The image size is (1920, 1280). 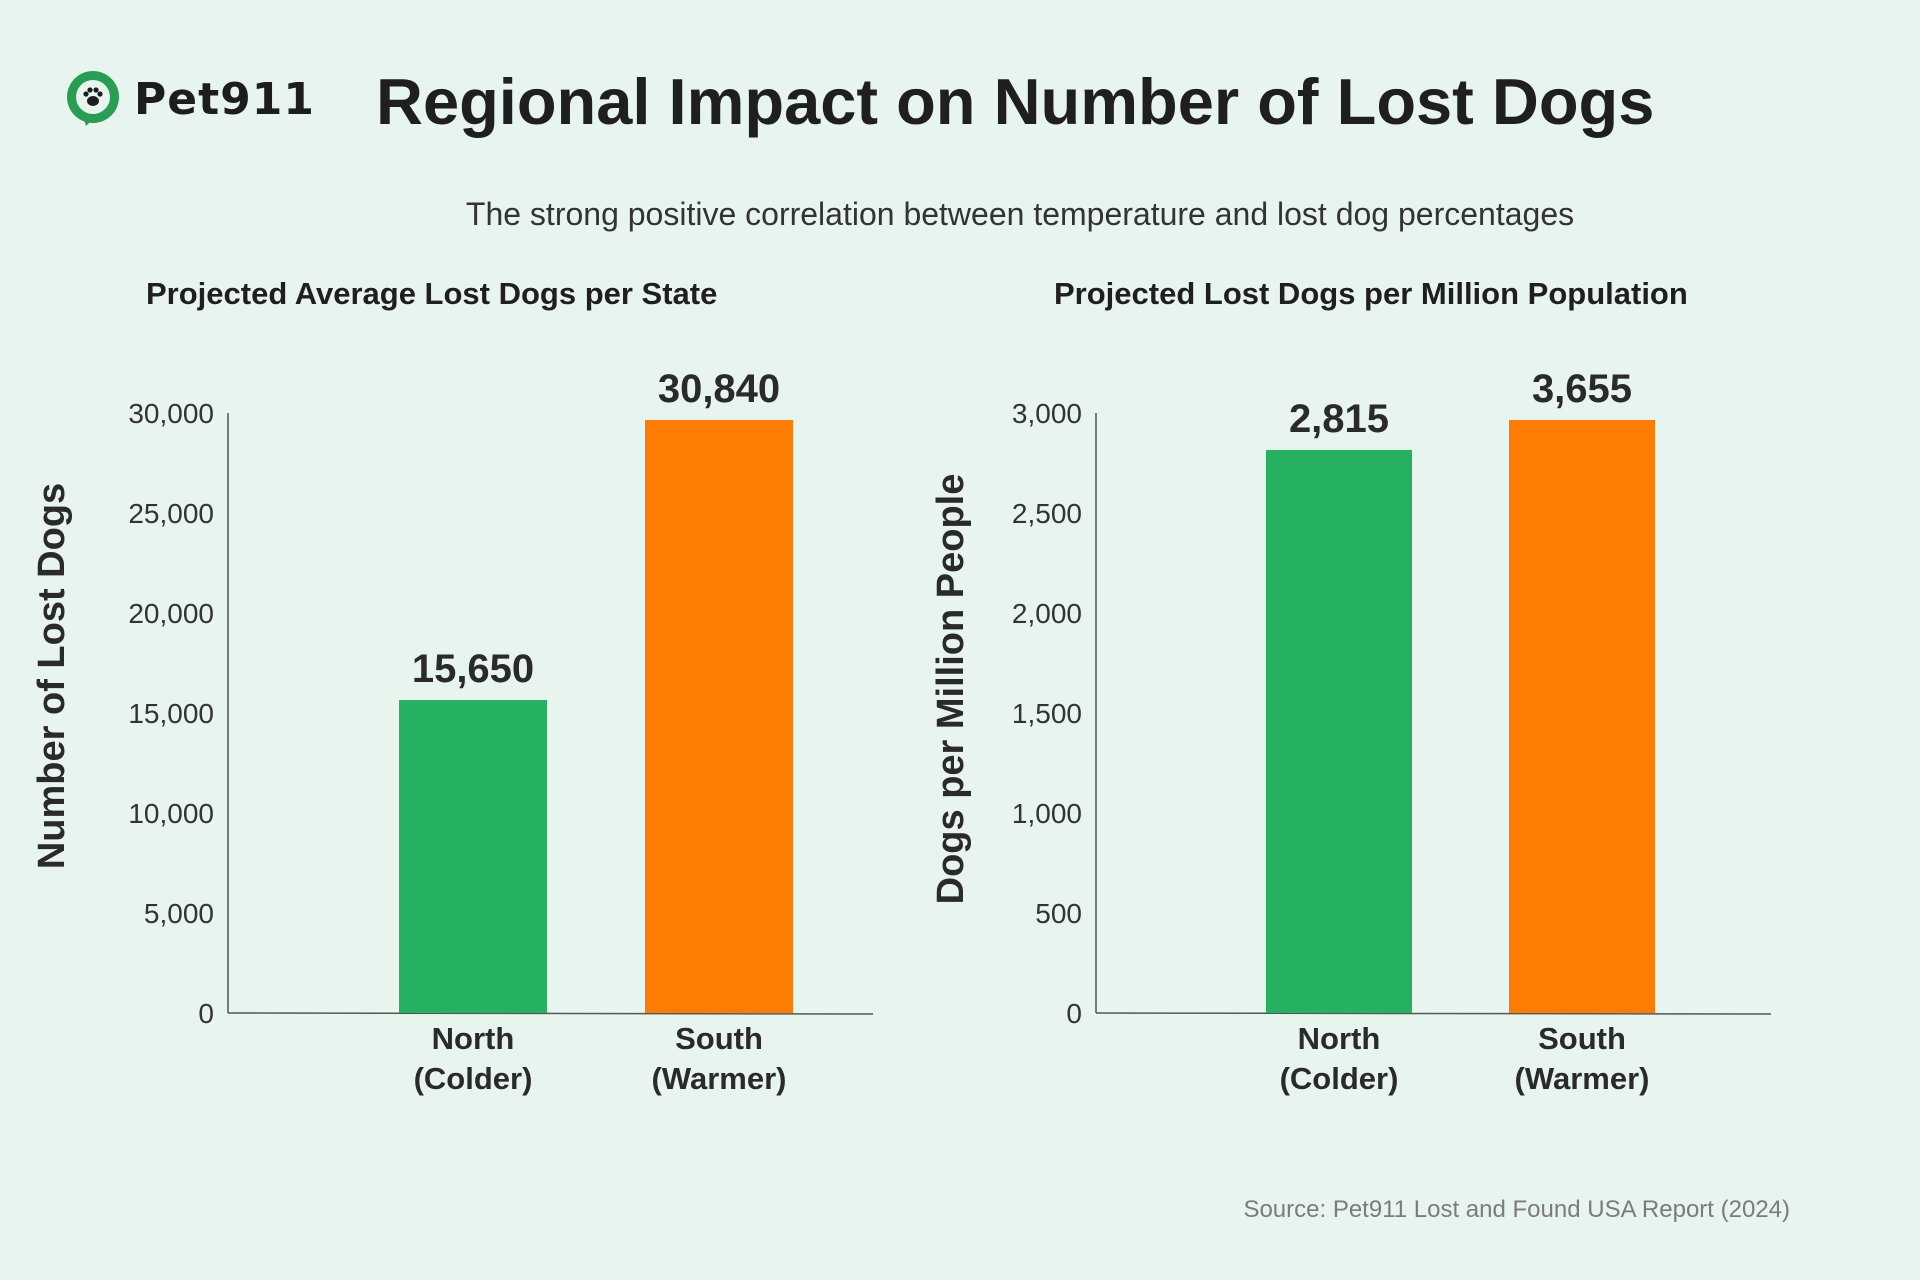 What do you see at coordinates (1047, 813) in the screenshot?
I see `y-tick-label: 1,000` at bounding box center [1047, 813].